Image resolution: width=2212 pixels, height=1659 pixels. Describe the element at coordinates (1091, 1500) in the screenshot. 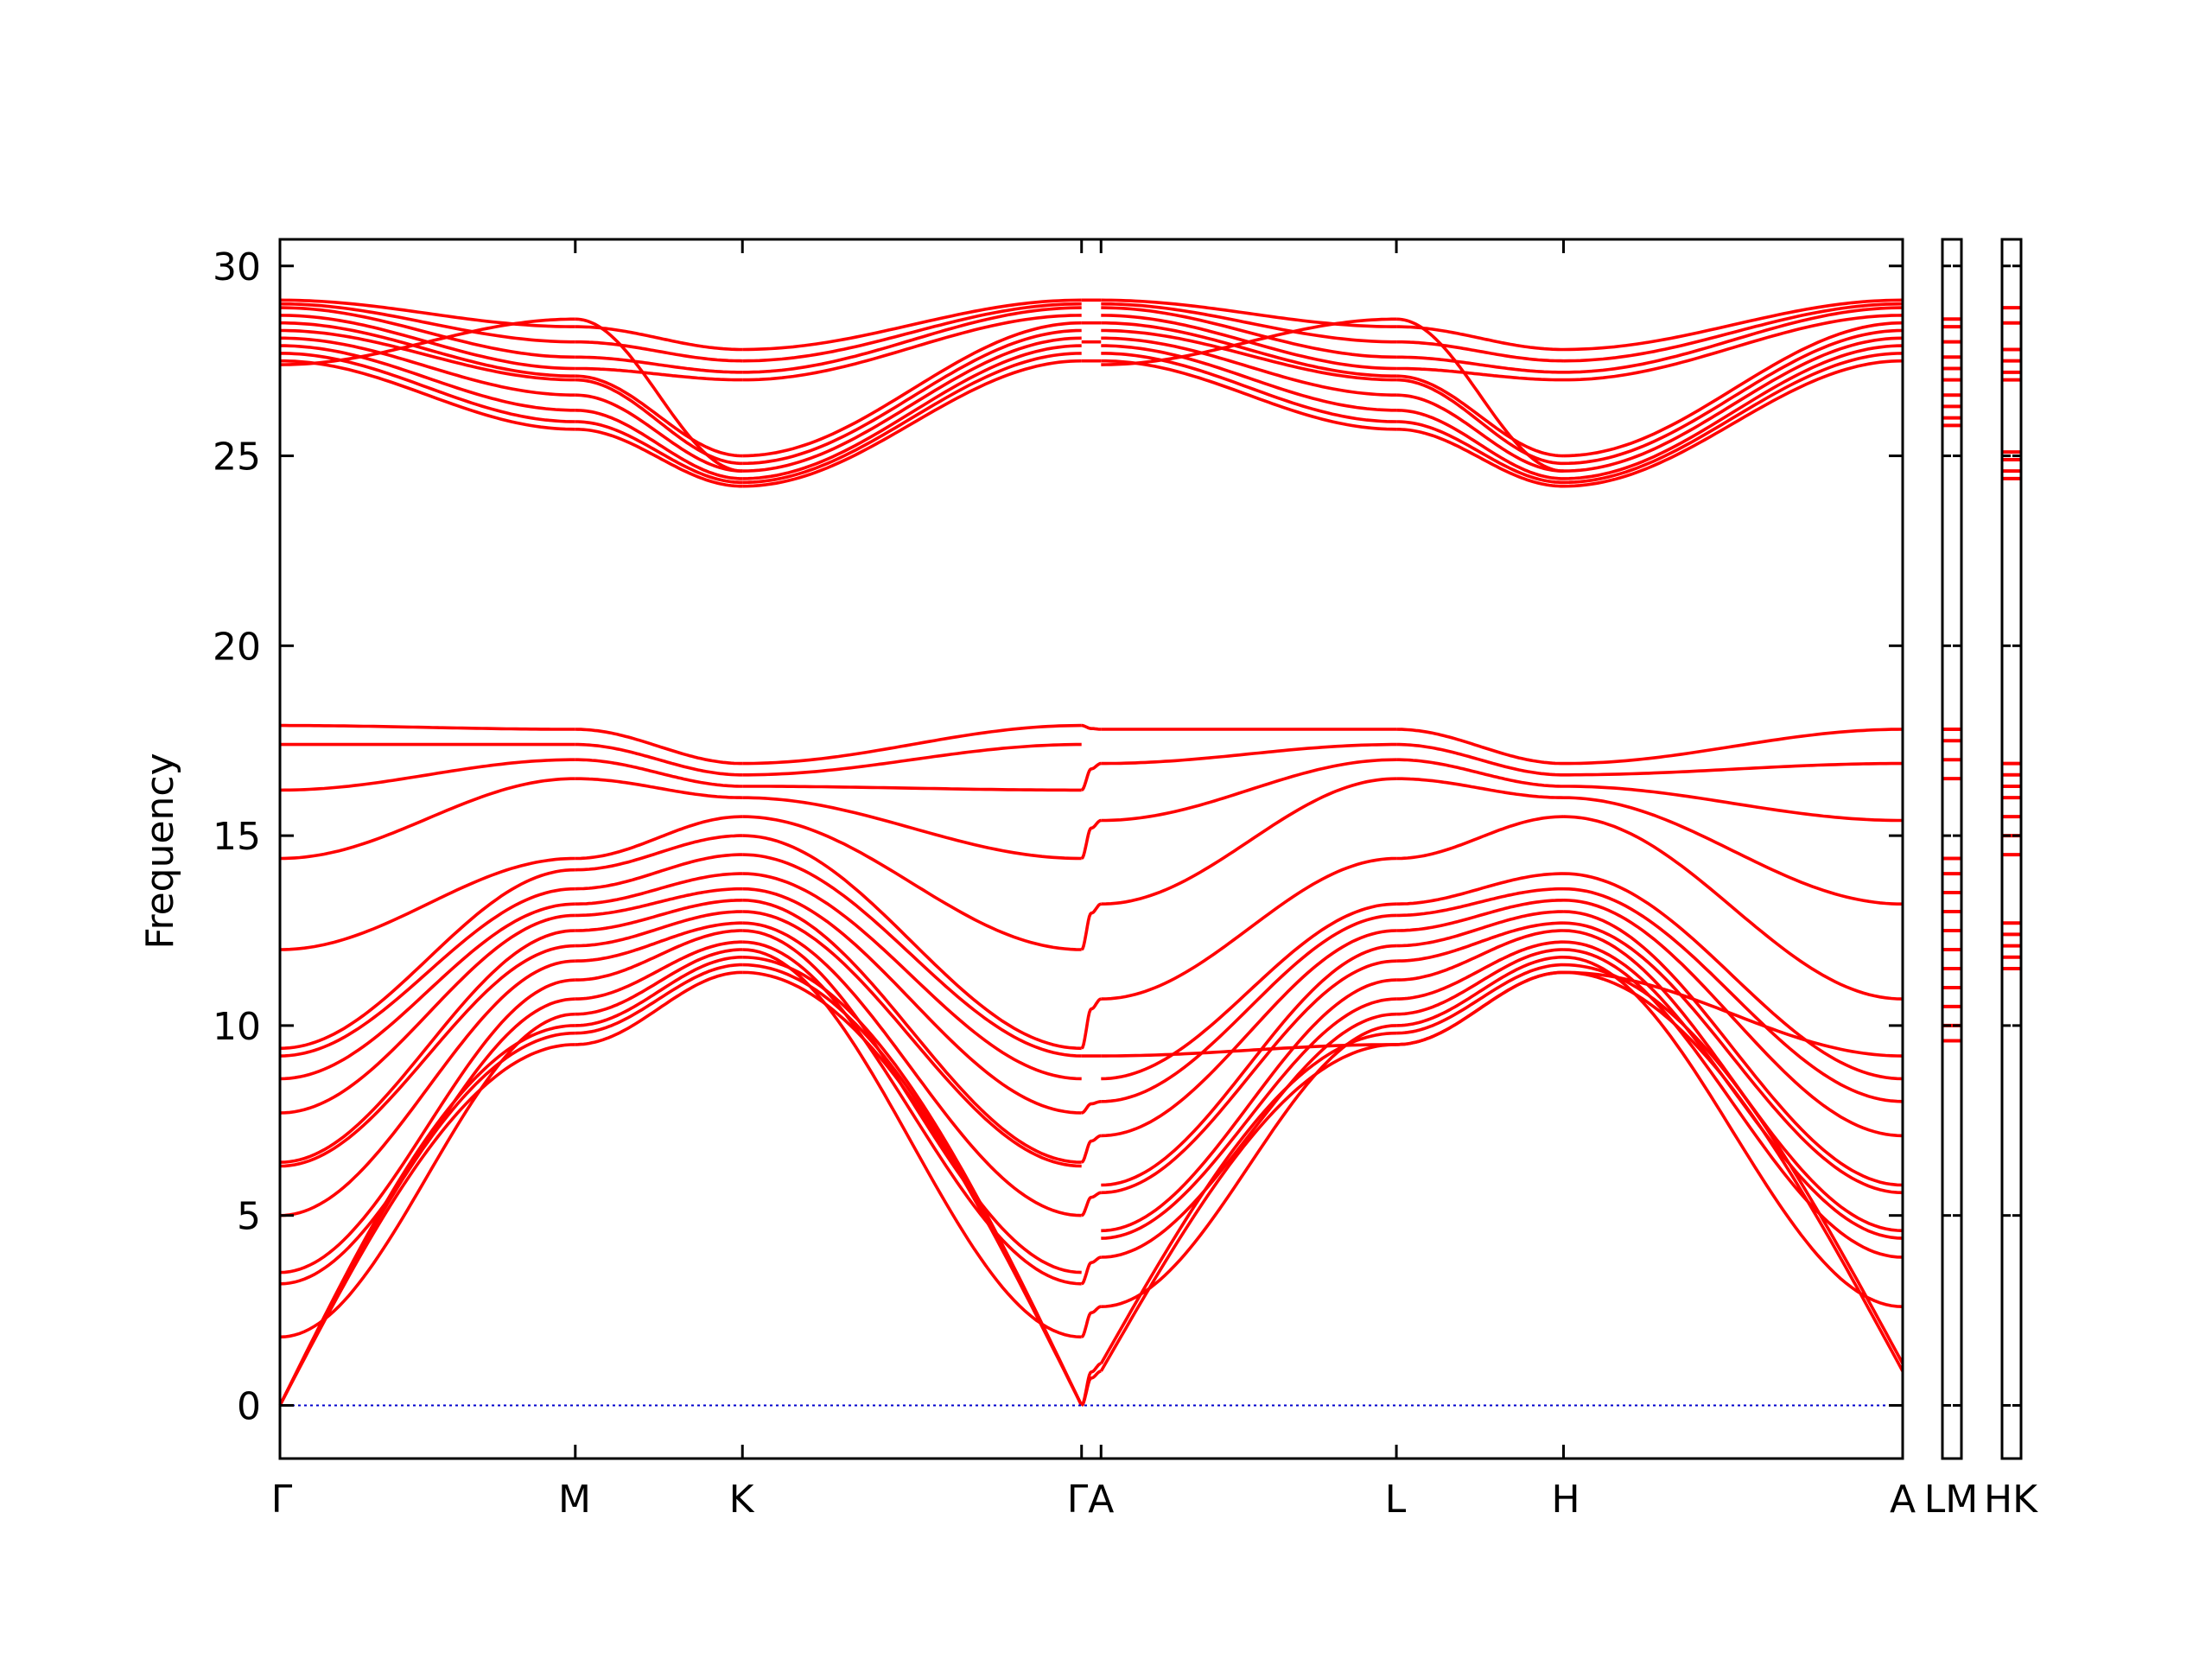

I see `x-tick-label-gamma-a: ΓA` at that location.